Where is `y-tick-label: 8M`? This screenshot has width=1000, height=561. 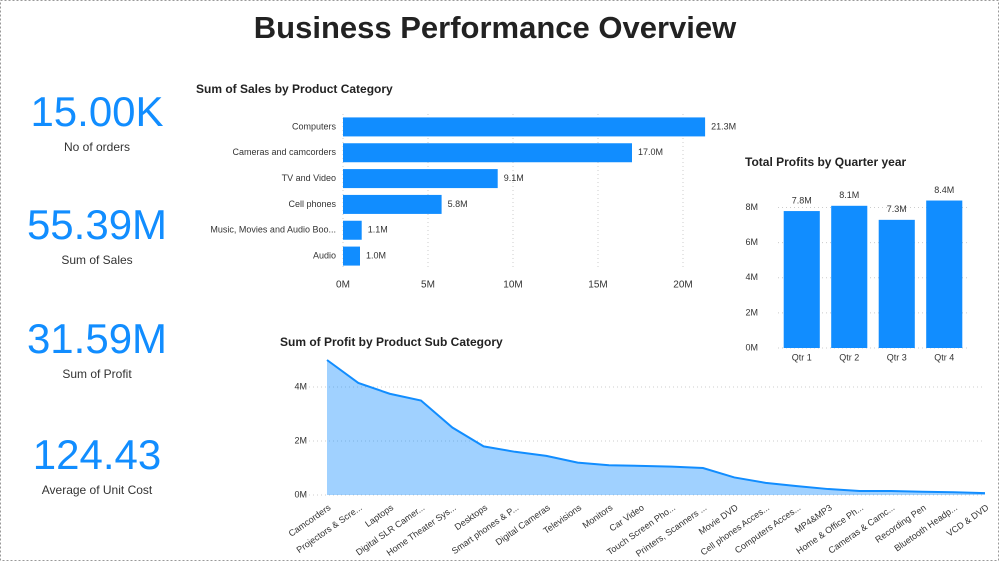
y-tick-label: 8M is located at coordinates (751, 207).